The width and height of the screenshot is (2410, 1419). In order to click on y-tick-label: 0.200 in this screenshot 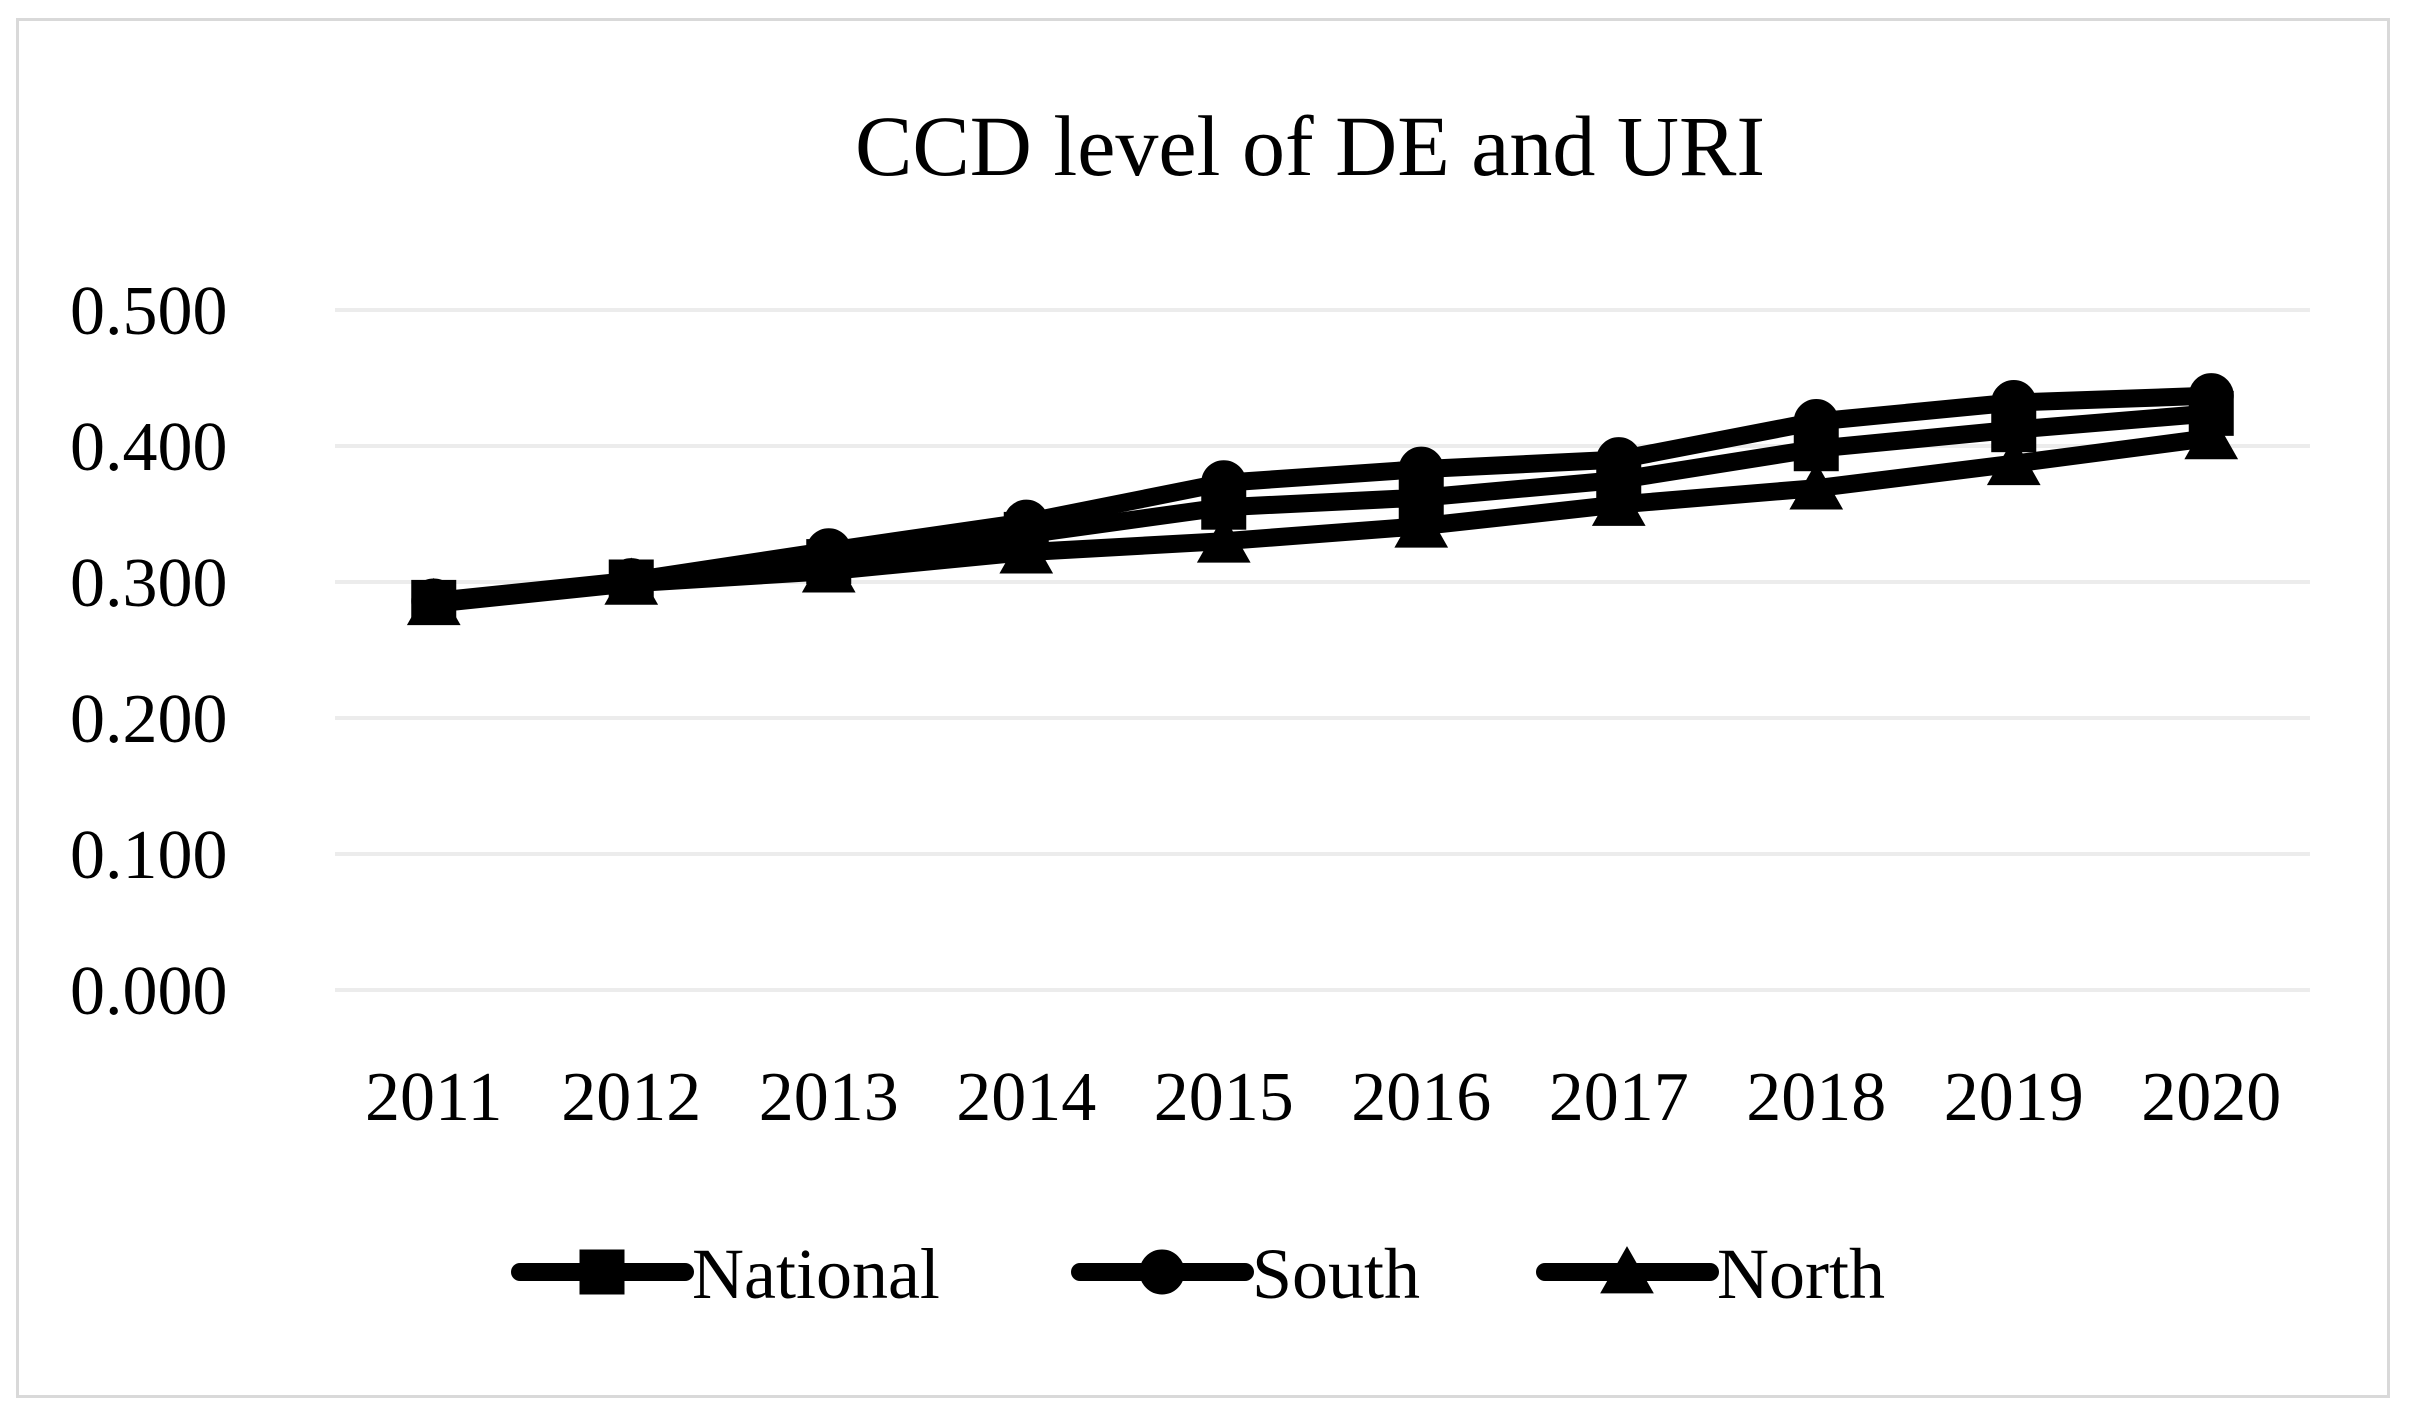, I will do `click(149, 719)`.